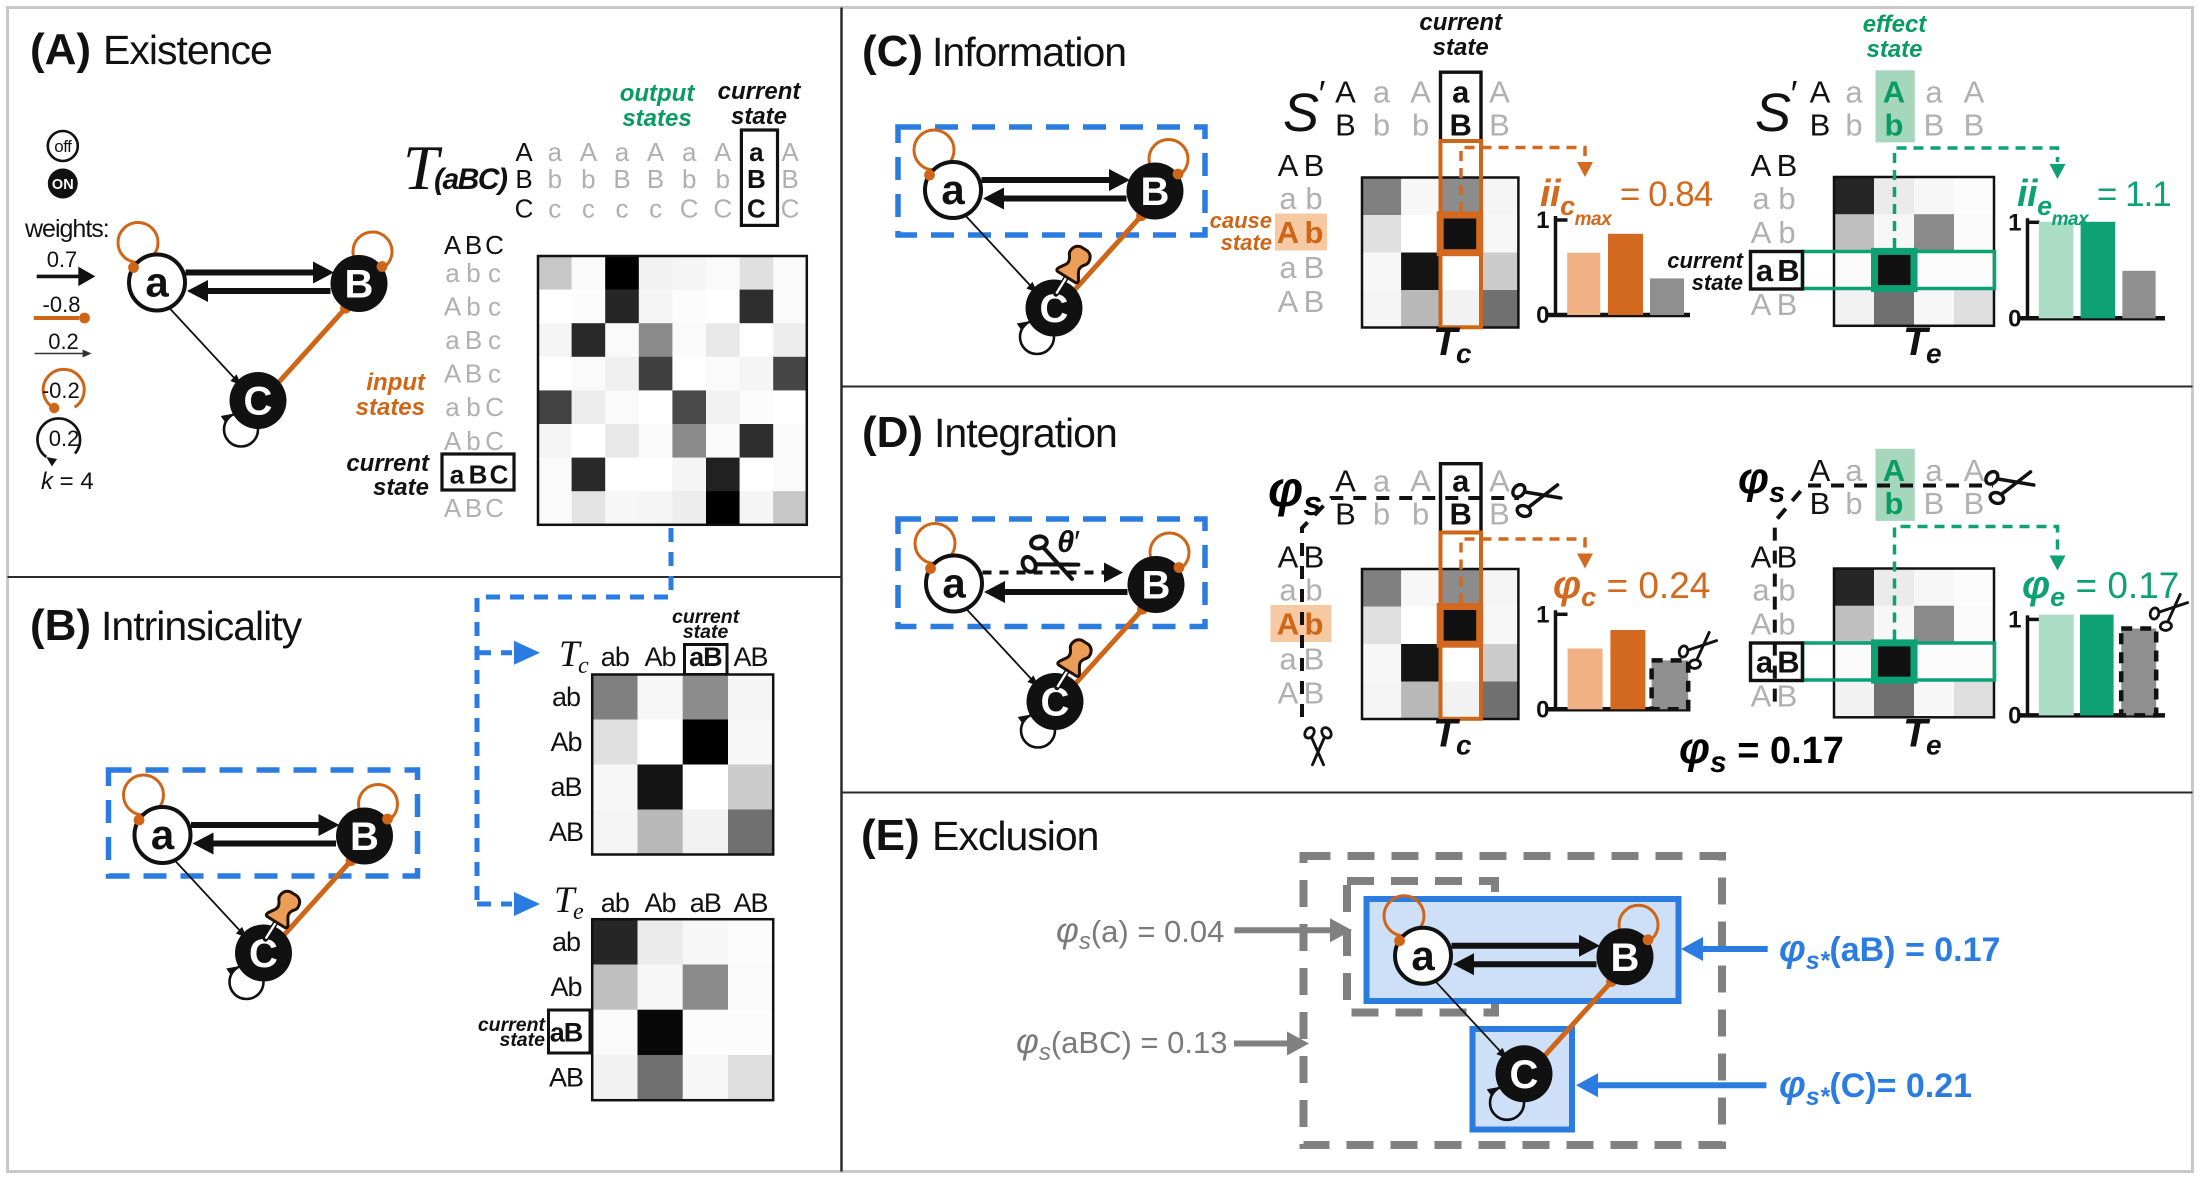  What do you see at coordinates (67, 481) in the screenshot?
I see `svg-text: k = 4` at bounding box center [67, 481].